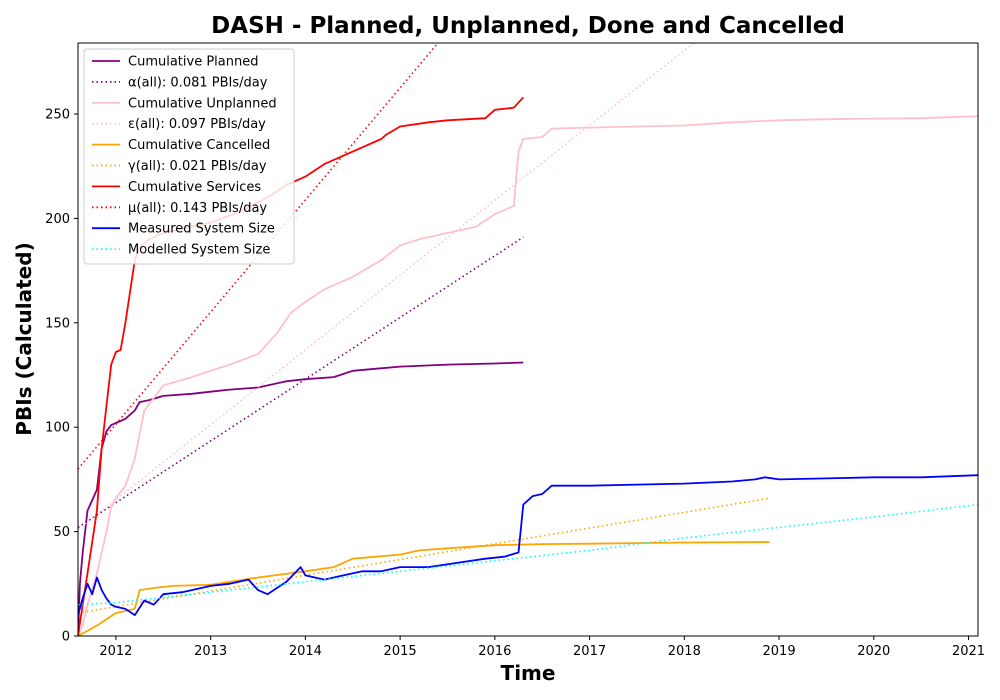 Image resolution: width=1000 pixels, height=700 pixels. Describe the element at coordinates (24, 338) in the screenshot. I see `y-axis-title: PBIs (Calculated)` at that location.